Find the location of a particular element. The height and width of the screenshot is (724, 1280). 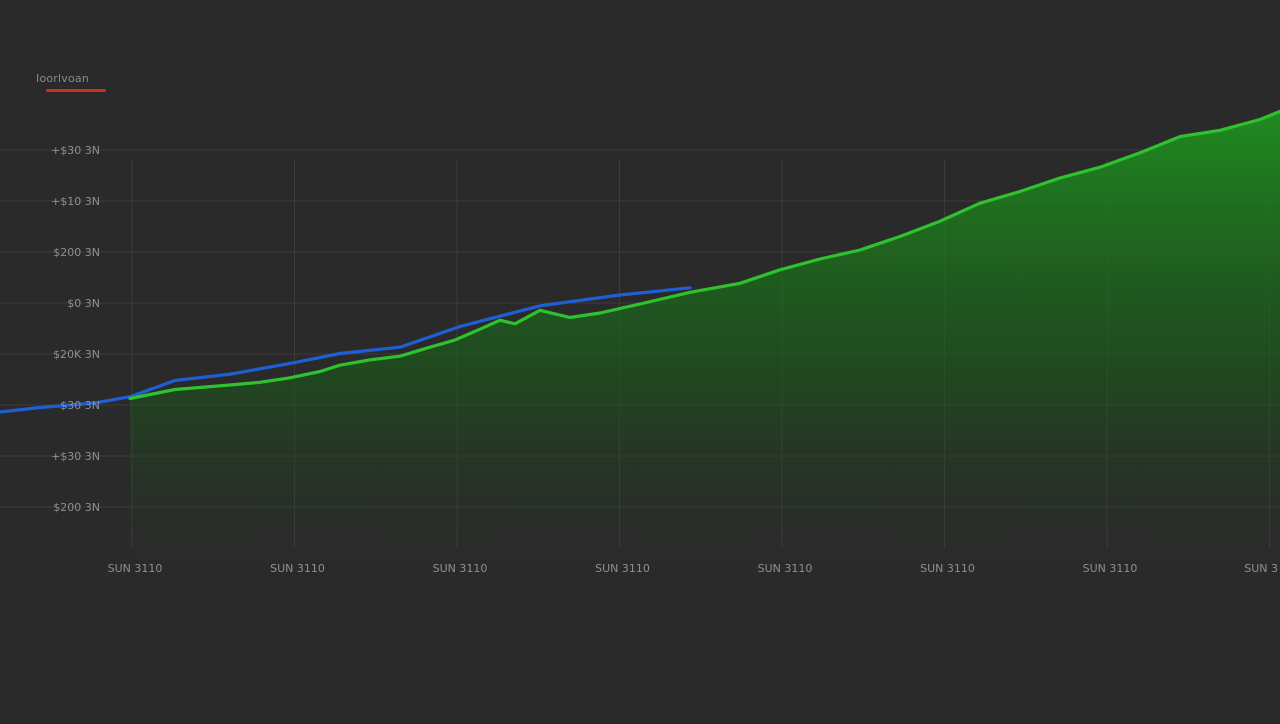

y-tick-label: +$10 3N is located at coordinates (75, 201).